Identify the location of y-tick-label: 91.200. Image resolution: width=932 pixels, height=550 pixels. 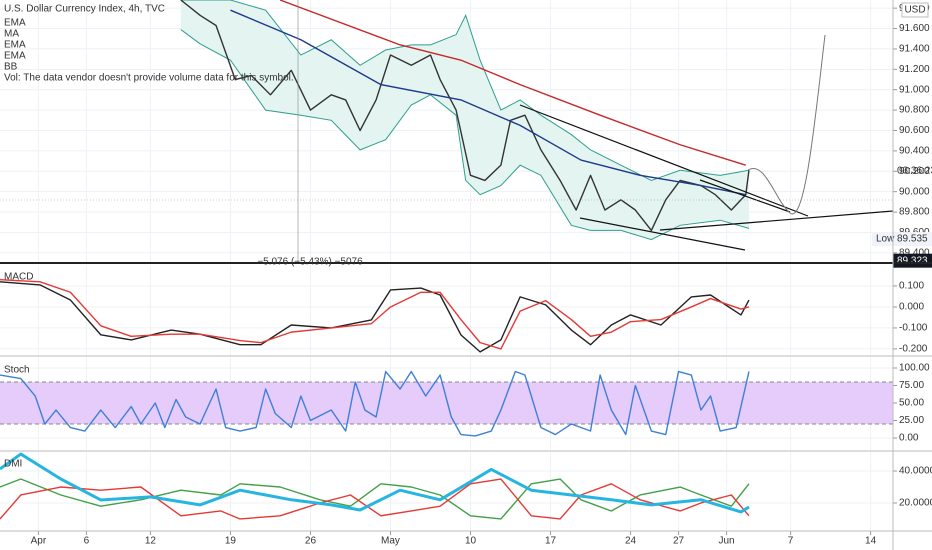
(914, 69).